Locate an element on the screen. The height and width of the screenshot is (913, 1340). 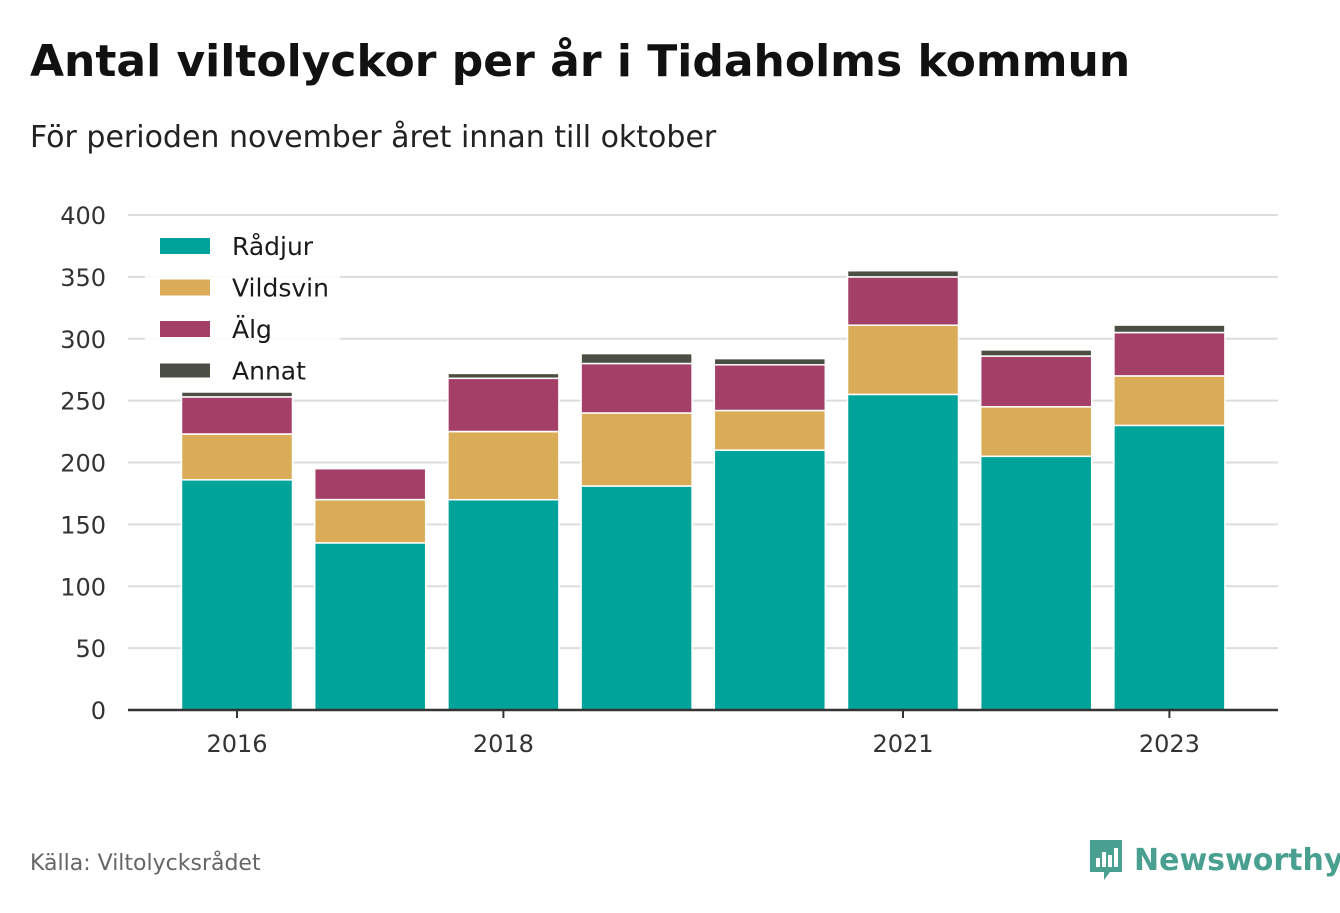
legend-label: Älg is located at coordinates (252, 329).